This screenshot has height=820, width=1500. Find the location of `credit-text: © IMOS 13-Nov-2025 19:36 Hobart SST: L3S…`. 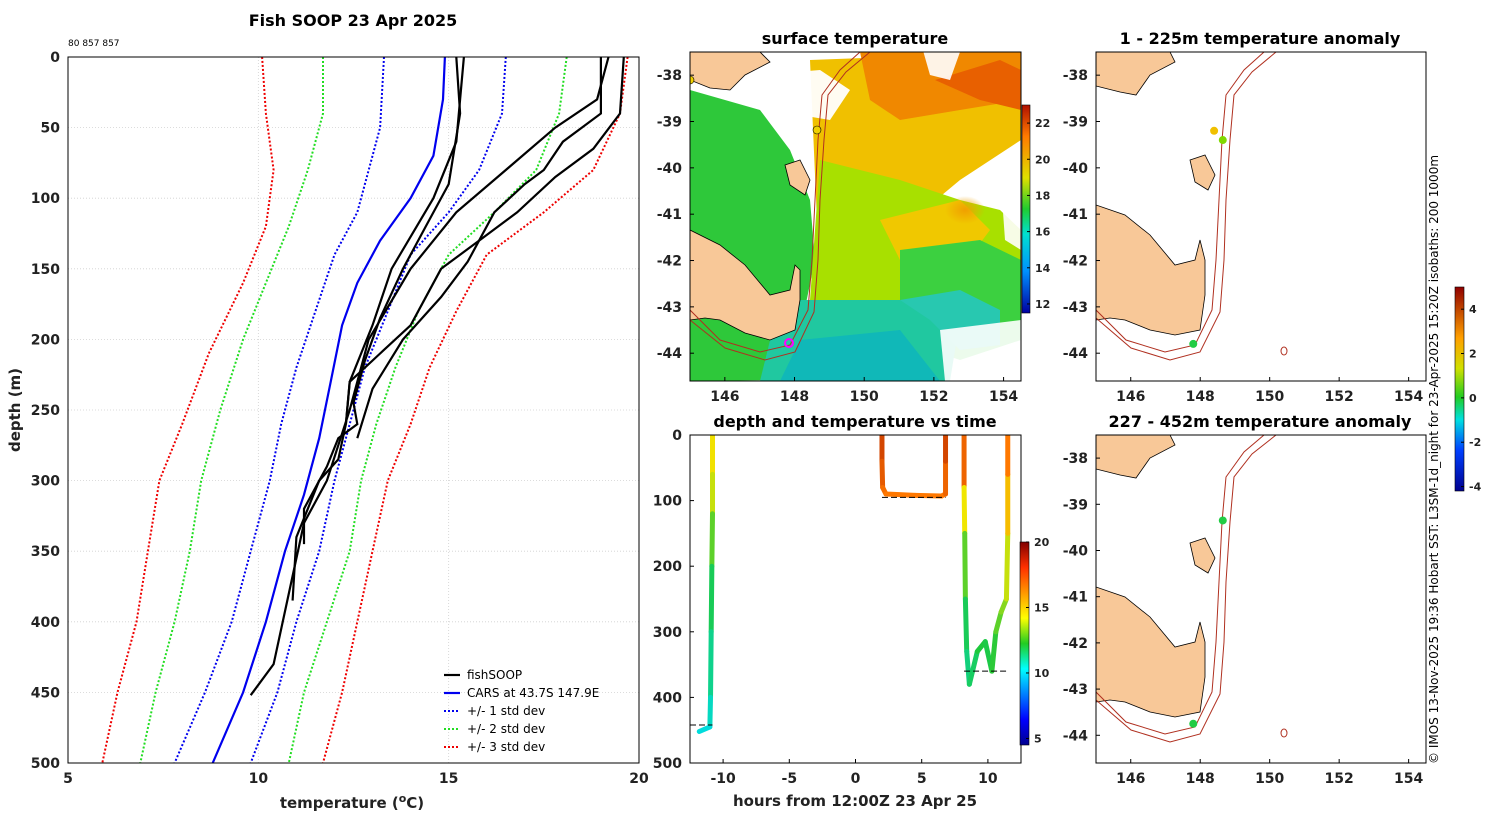

credit-text: © IMOS 13-Nov-2025 19:36 Hobart SST: L3S… is located at coordinates (1434, 459).